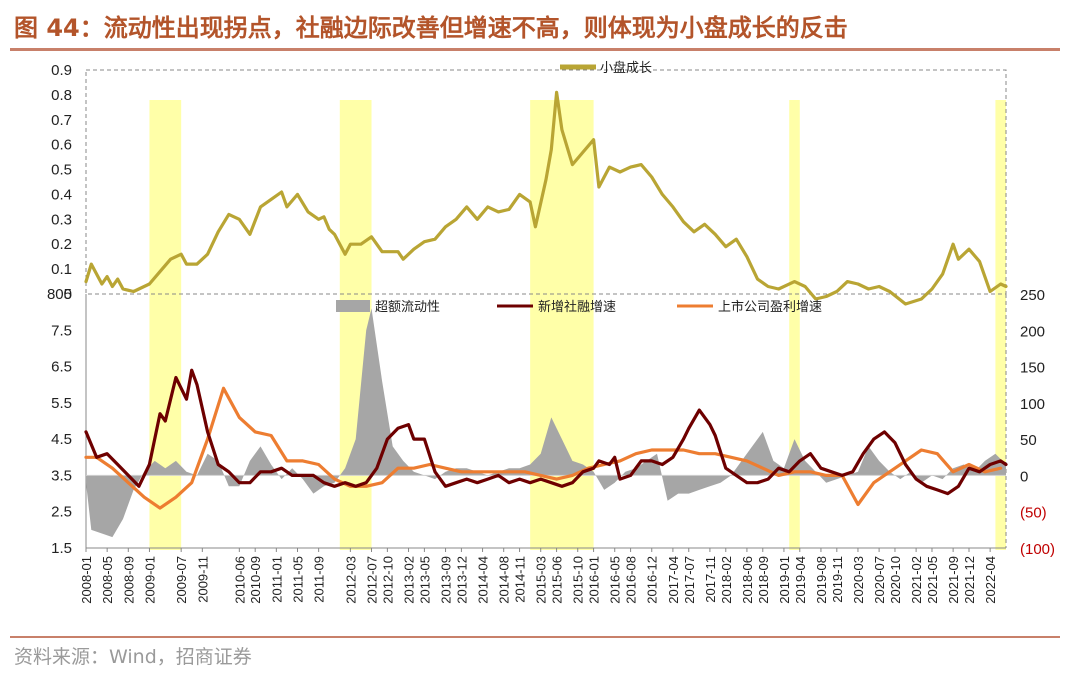 This screenshot has width=1080, height=674. I want to click on x-tick-2019-01: 2019-01, so click(784, 580).